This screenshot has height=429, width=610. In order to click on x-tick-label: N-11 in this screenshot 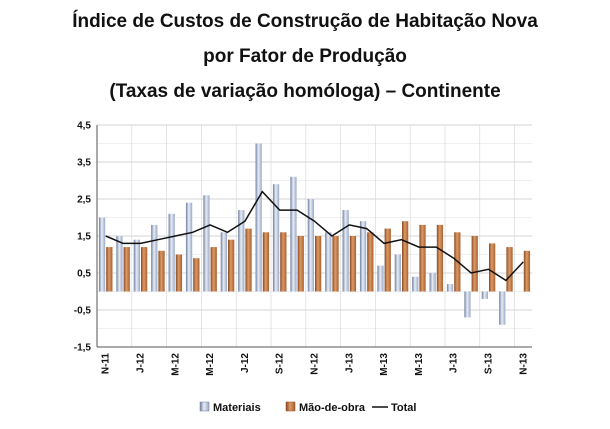, I will do `click(106, 364)`.